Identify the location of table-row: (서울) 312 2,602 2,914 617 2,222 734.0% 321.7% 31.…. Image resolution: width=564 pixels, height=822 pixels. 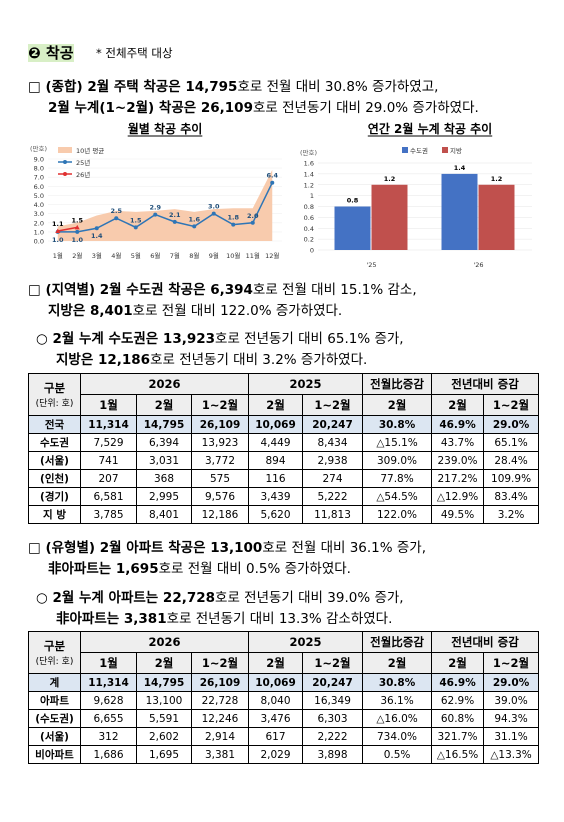
(284, 736).